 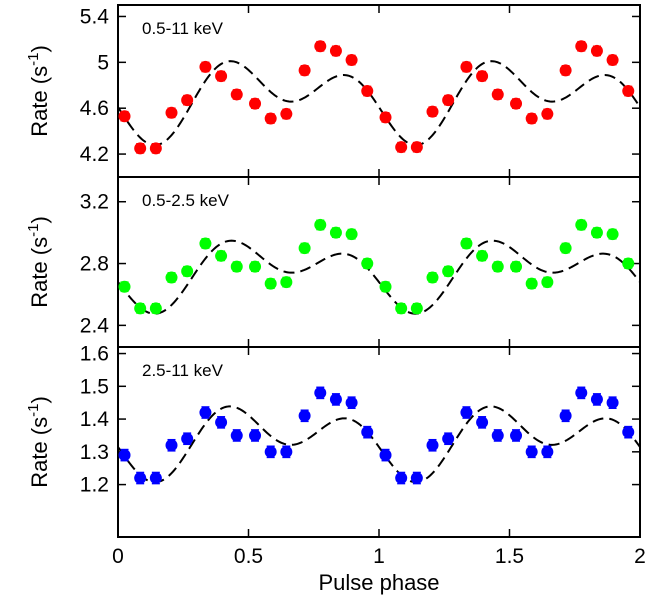 I want to click on y-tick-label: 4.2, so click(x=94, y=154).